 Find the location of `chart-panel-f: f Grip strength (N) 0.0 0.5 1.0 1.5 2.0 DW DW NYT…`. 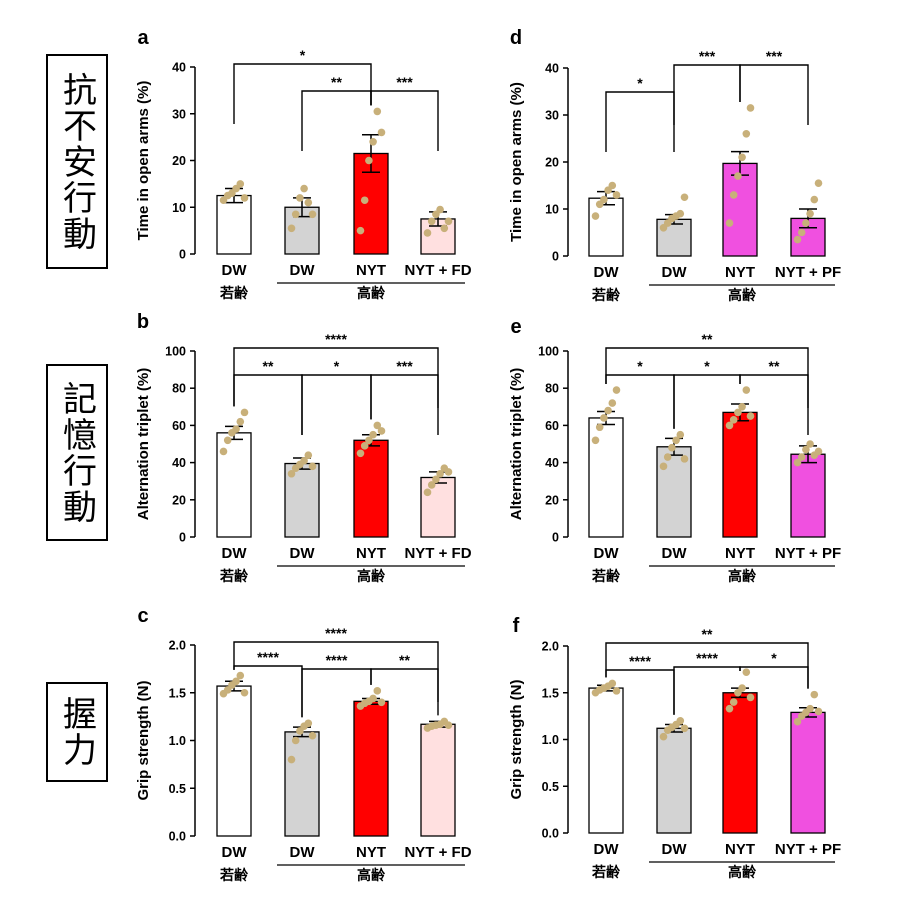

chart-panel-f: f Grip strength (N) 0.0 0.5 1.0 1.5 2.0 DW DW NYT… is located at coordinates (674, 747).